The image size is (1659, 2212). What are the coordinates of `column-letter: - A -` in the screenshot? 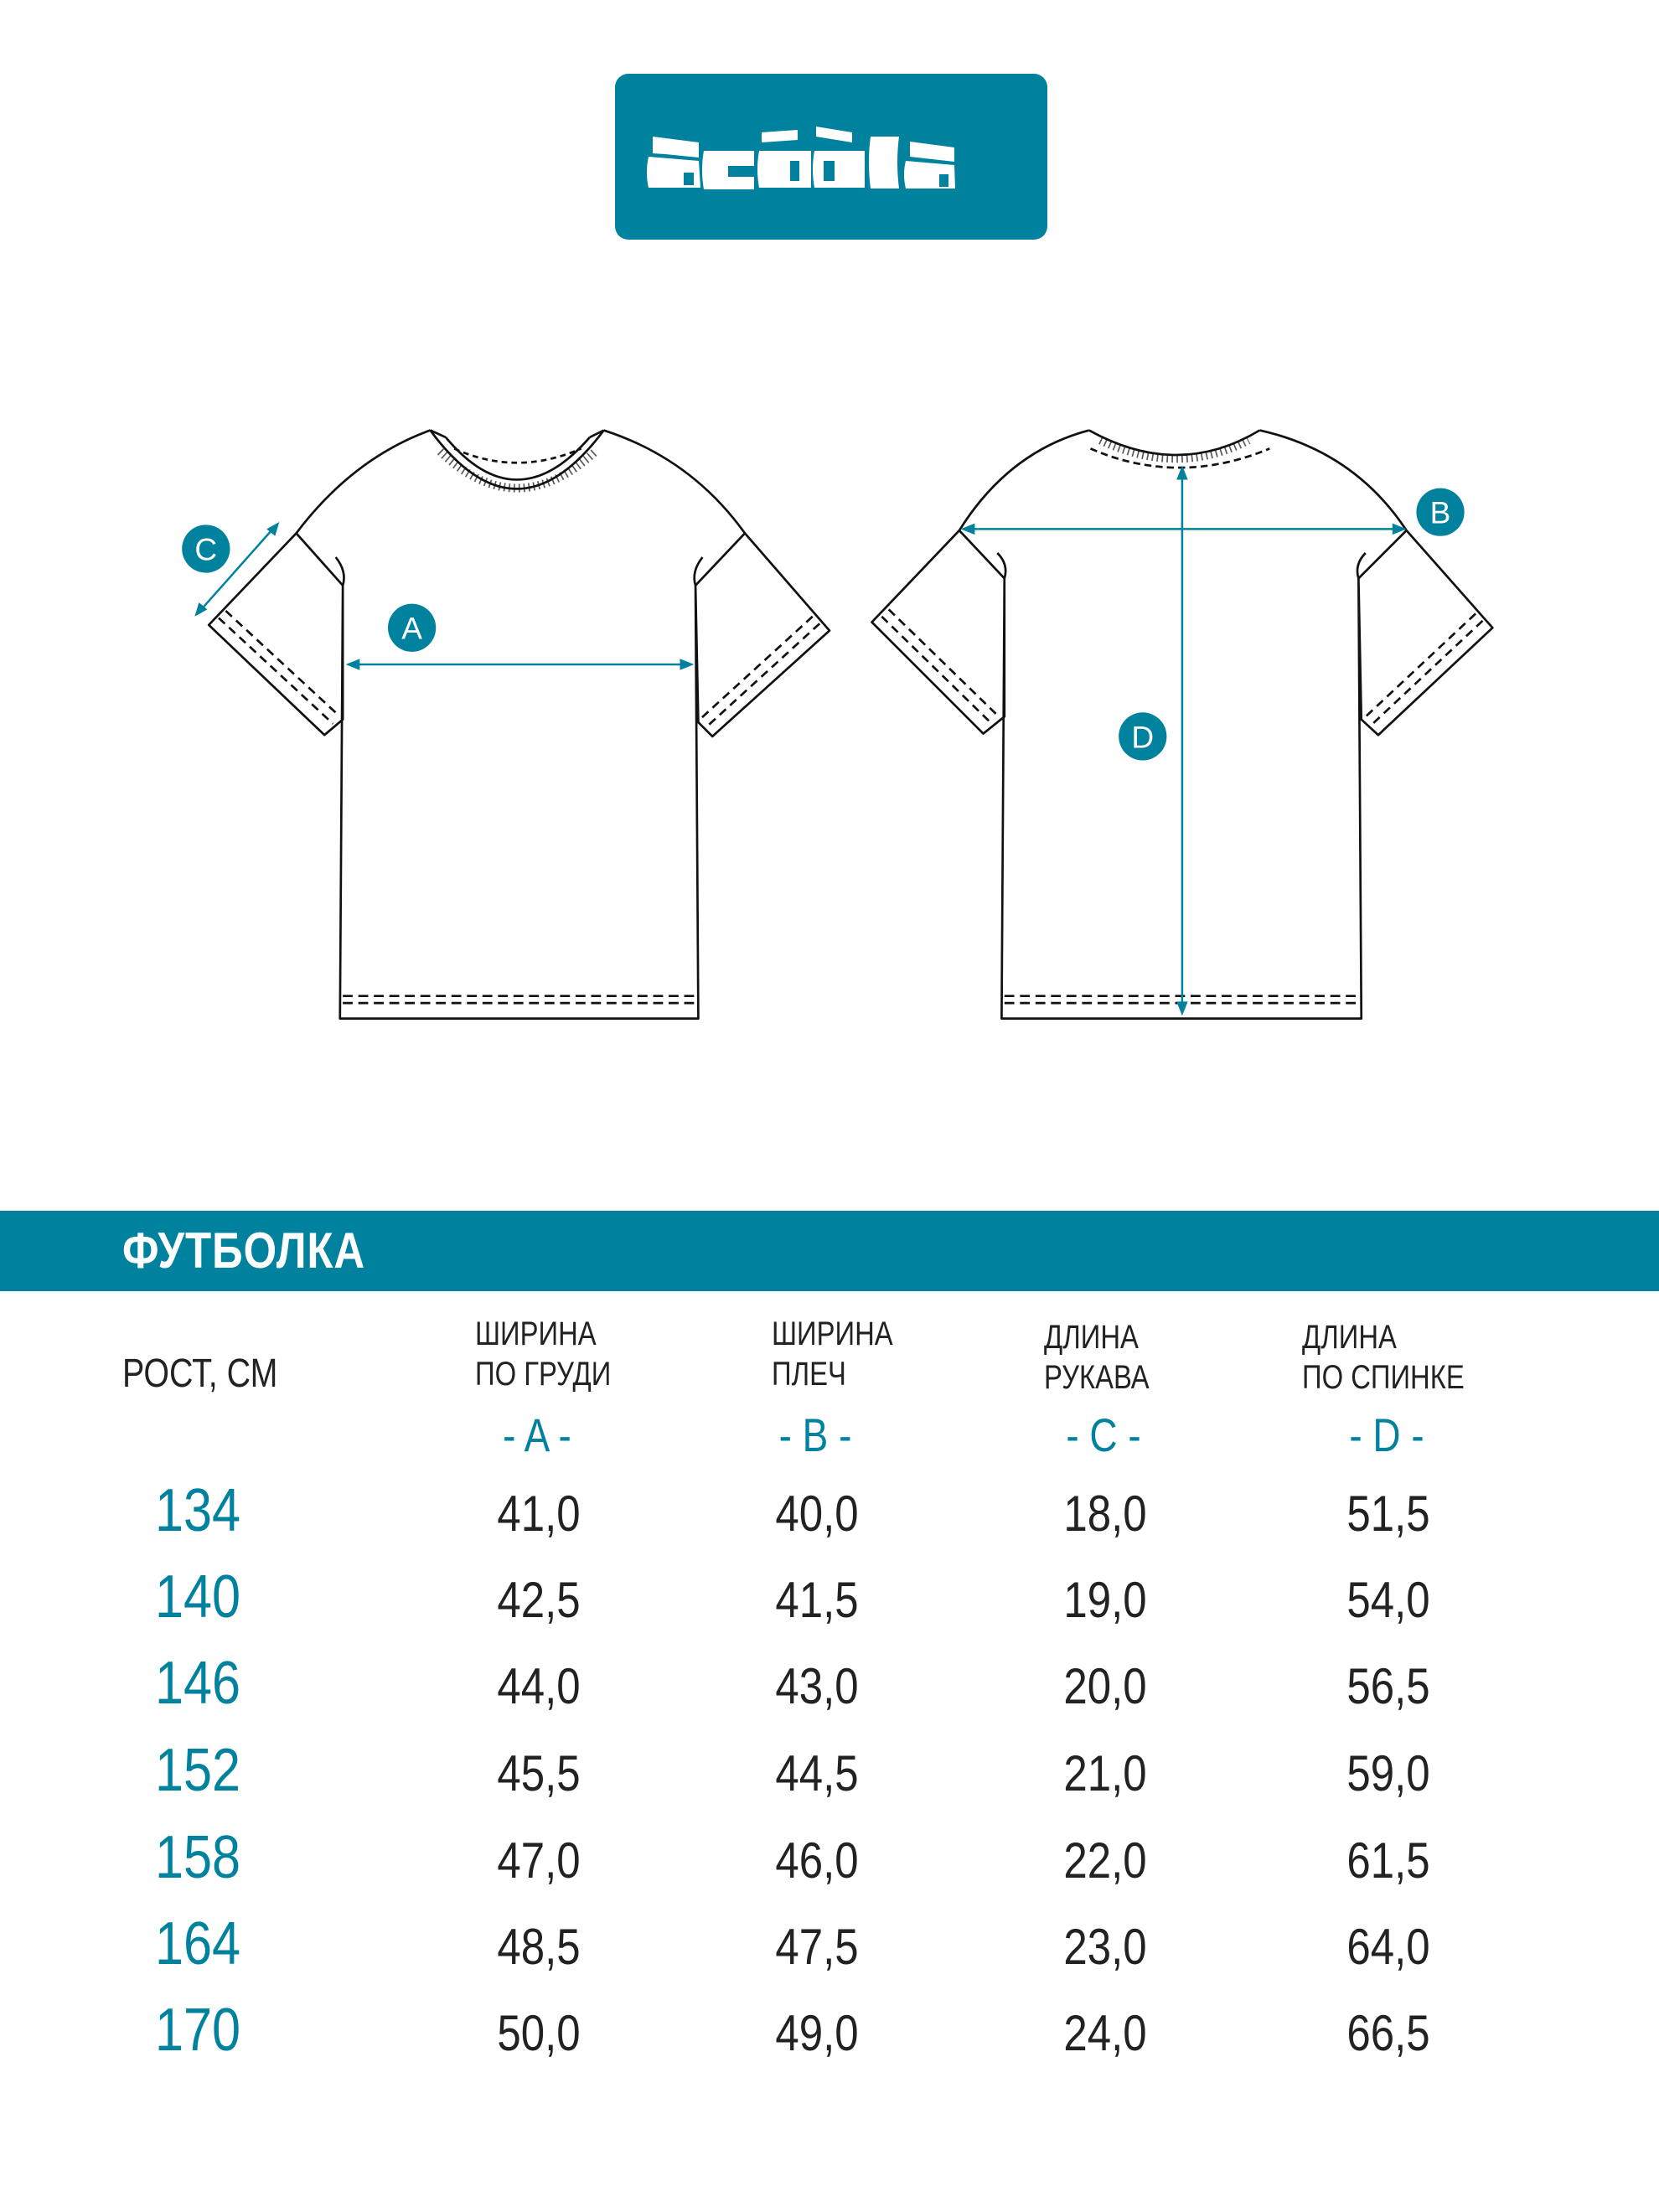 It's located at (537, 1434).